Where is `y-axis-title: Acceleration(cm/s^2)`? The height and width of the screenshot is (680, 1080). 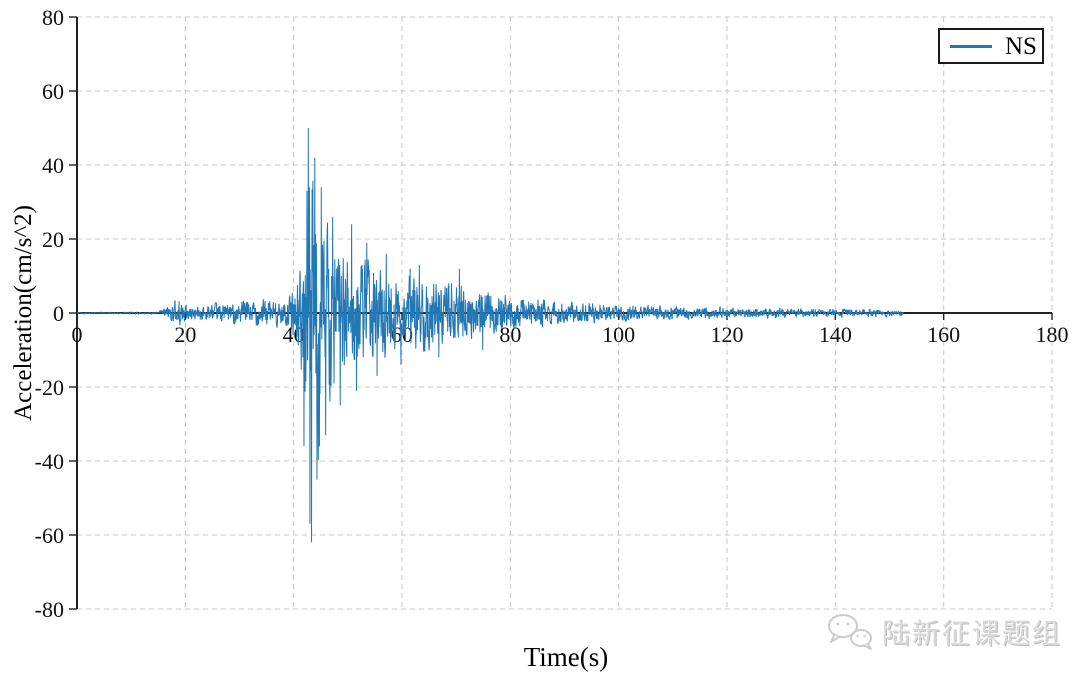 y-axis-title: Acceleration(cm/s^2) is located at coordinates (23, 313).